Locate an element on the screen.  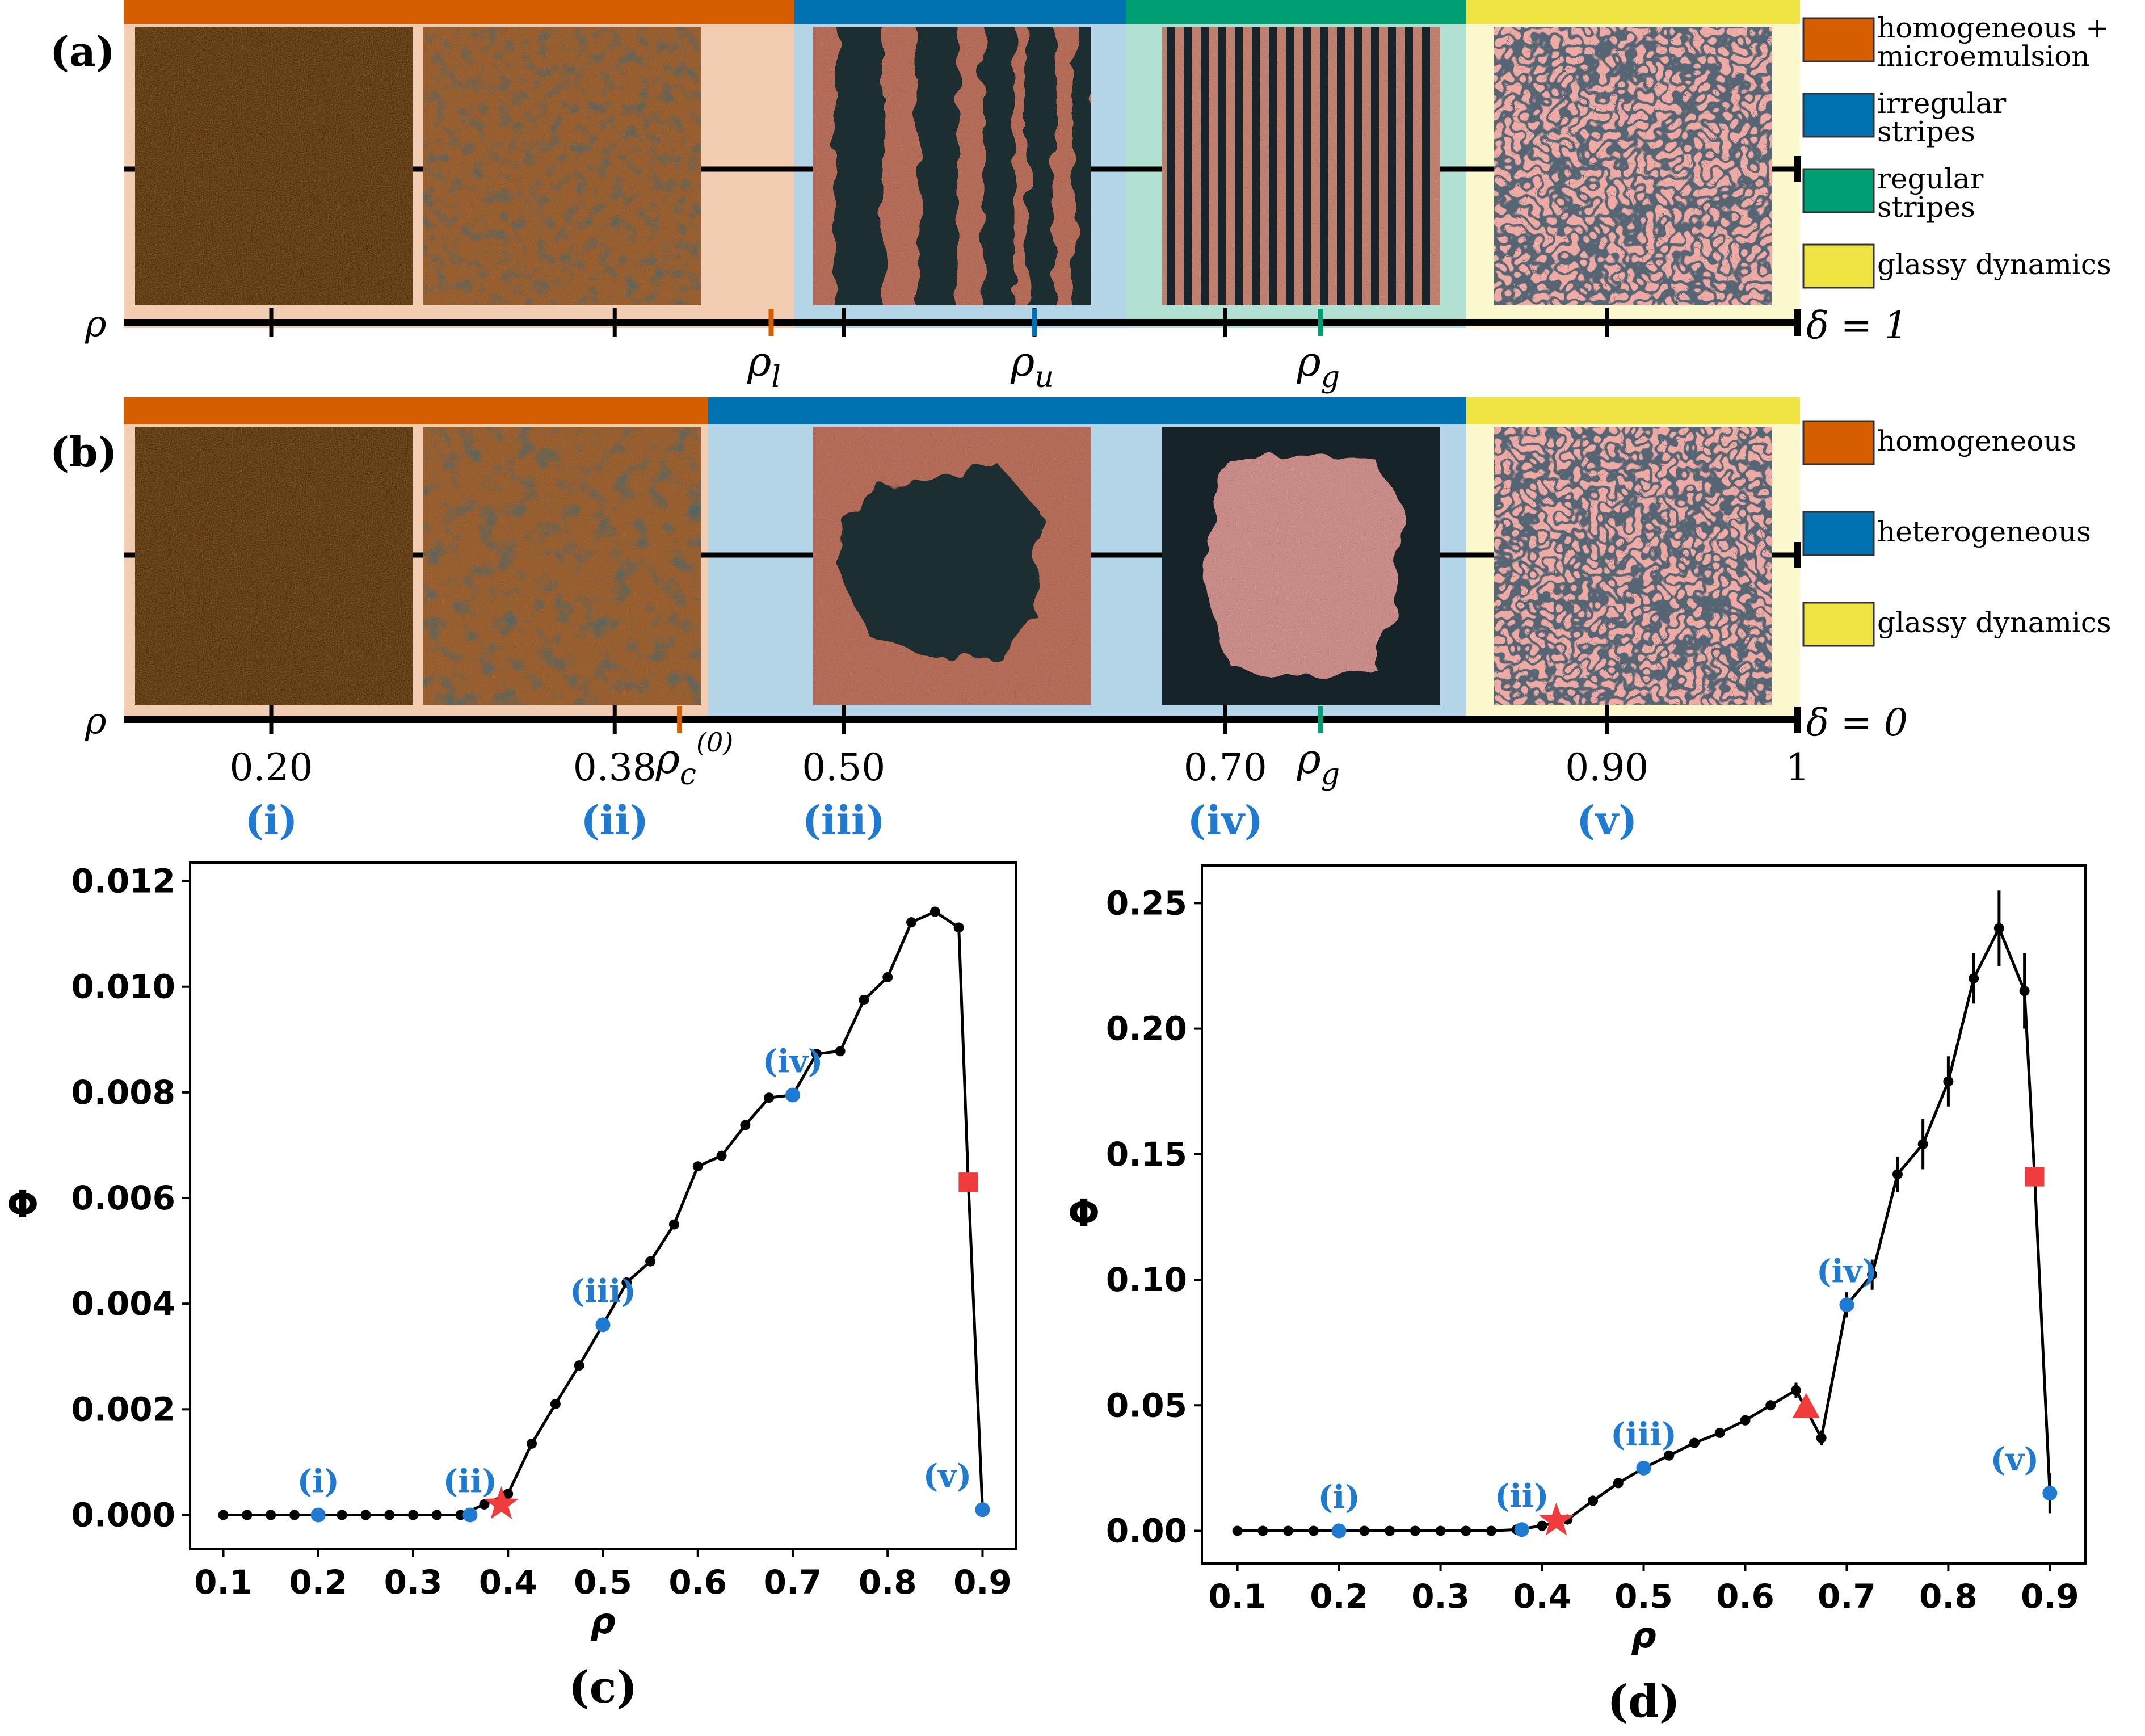
rho-tick-label-1: 1 is located at coordinates (1798, 767).